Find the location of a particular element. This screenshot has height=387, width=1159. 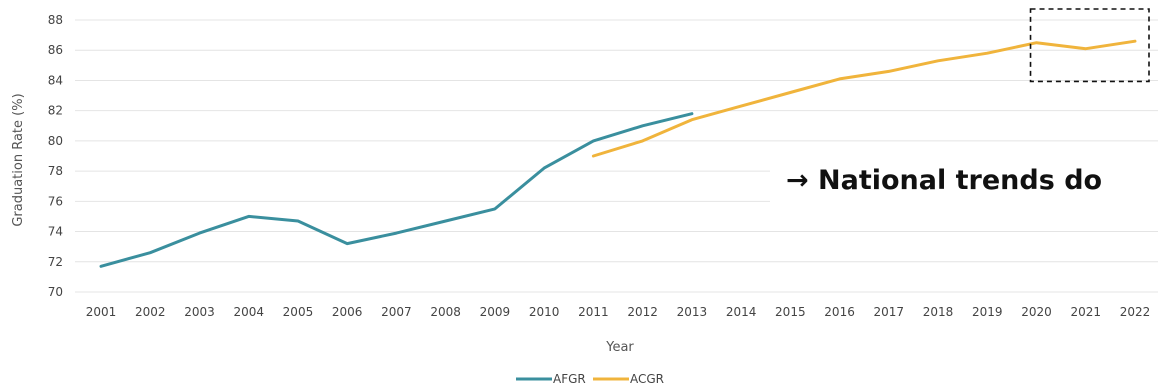

series-line-acgr is located at coordinates (864, 98).